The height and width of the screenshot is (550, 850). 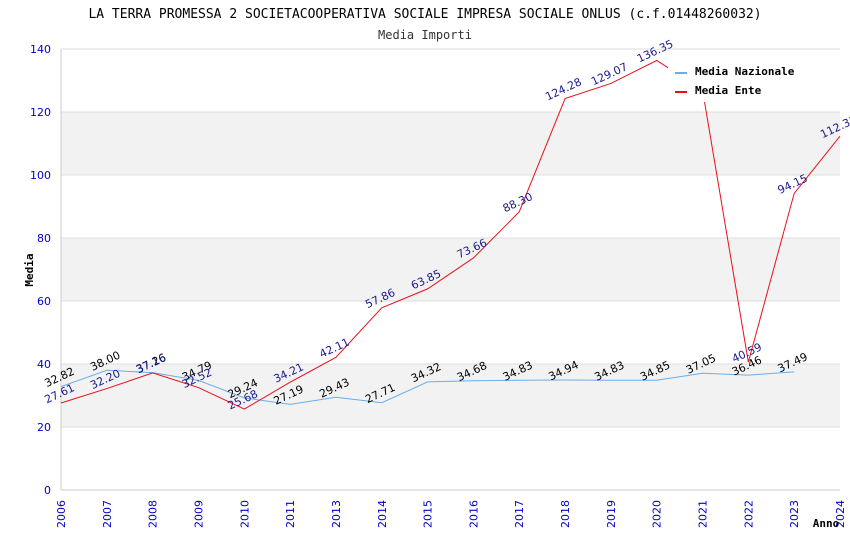 What do you see at coordinates (244, 514) in the screenshot?
I see `x-tick-label: 2010` at bounding box center [244, 514].